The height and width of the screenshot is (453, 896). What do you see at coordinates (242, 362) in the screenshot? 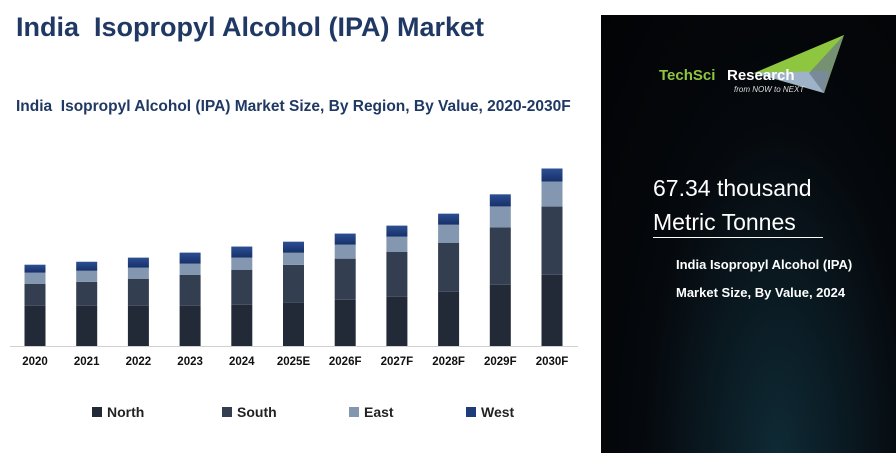
I see `x-tick-label: 2024` at bounding box center [242, 362].